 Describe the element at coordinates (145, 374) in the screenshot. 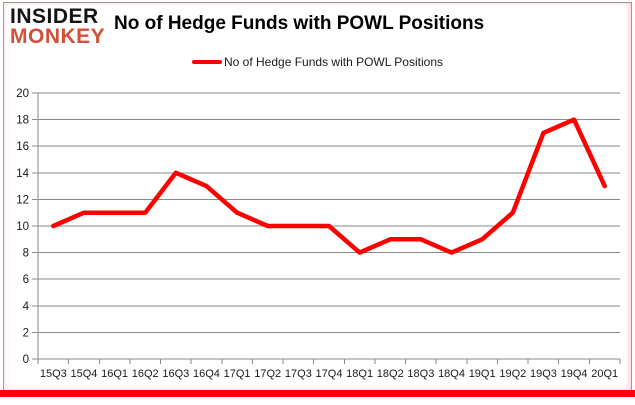

I see `x-axis-tick-label: 16Q2` at that location.